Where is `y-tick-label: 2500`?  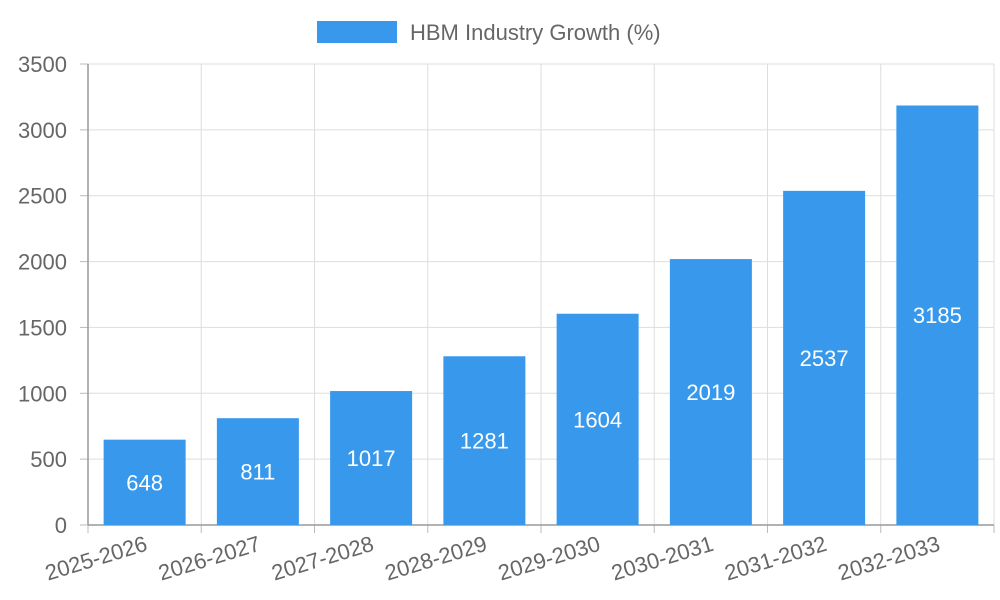 y-tick-label: 2500 is located at coordinates (42, 196).